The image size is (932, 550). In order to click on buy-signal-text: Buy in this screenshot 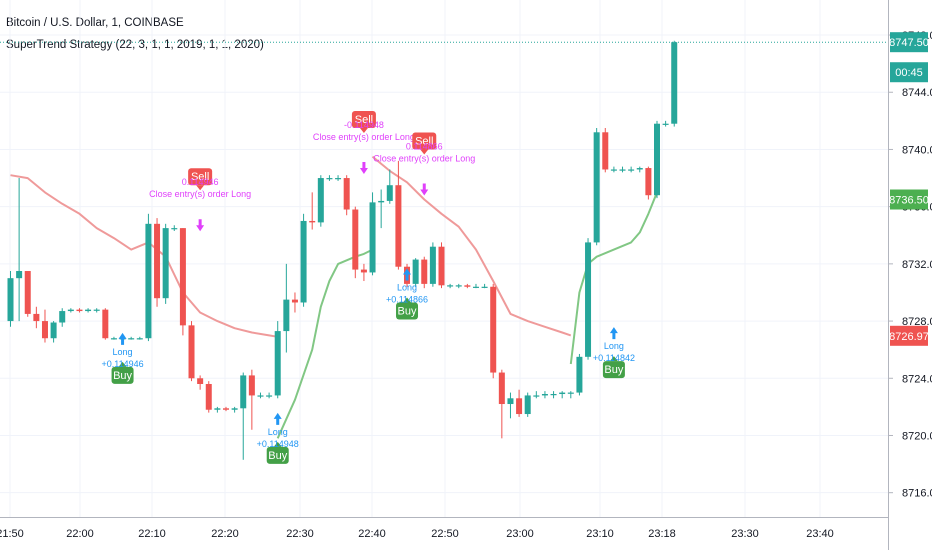, I will do `click(613, 370)`.